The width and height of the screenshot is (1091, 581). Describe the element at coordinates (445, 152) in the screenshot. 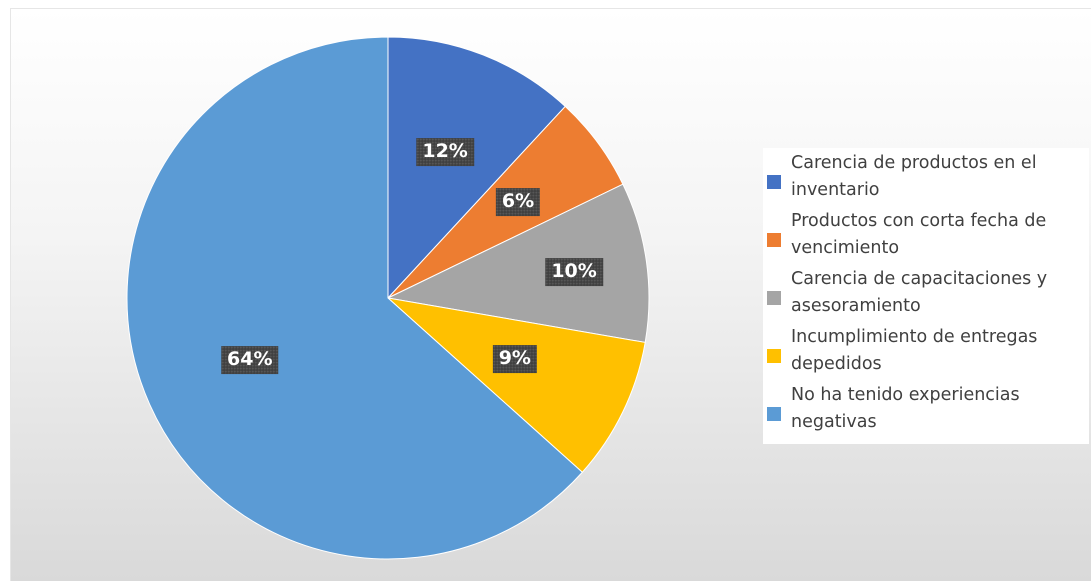

I see `data-label-1: 12%` at that location.